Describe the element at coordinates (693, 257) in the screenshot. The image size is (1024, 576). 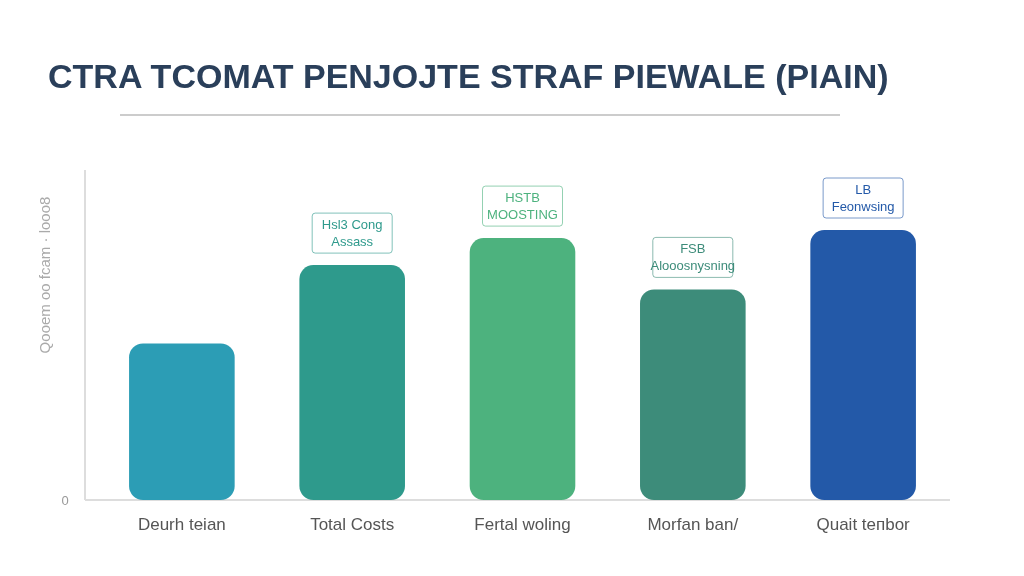
I see `annotation: FSB Alooosnysning` at that location.